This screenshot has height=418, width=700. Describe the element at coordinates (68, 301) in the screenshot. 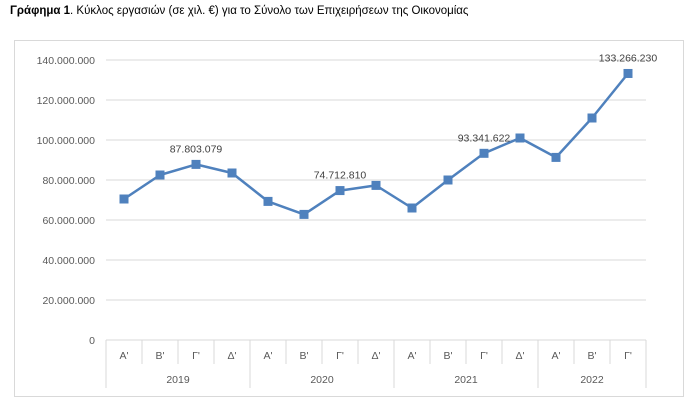

I see `y-tick-label: 20.000.000` at that location.